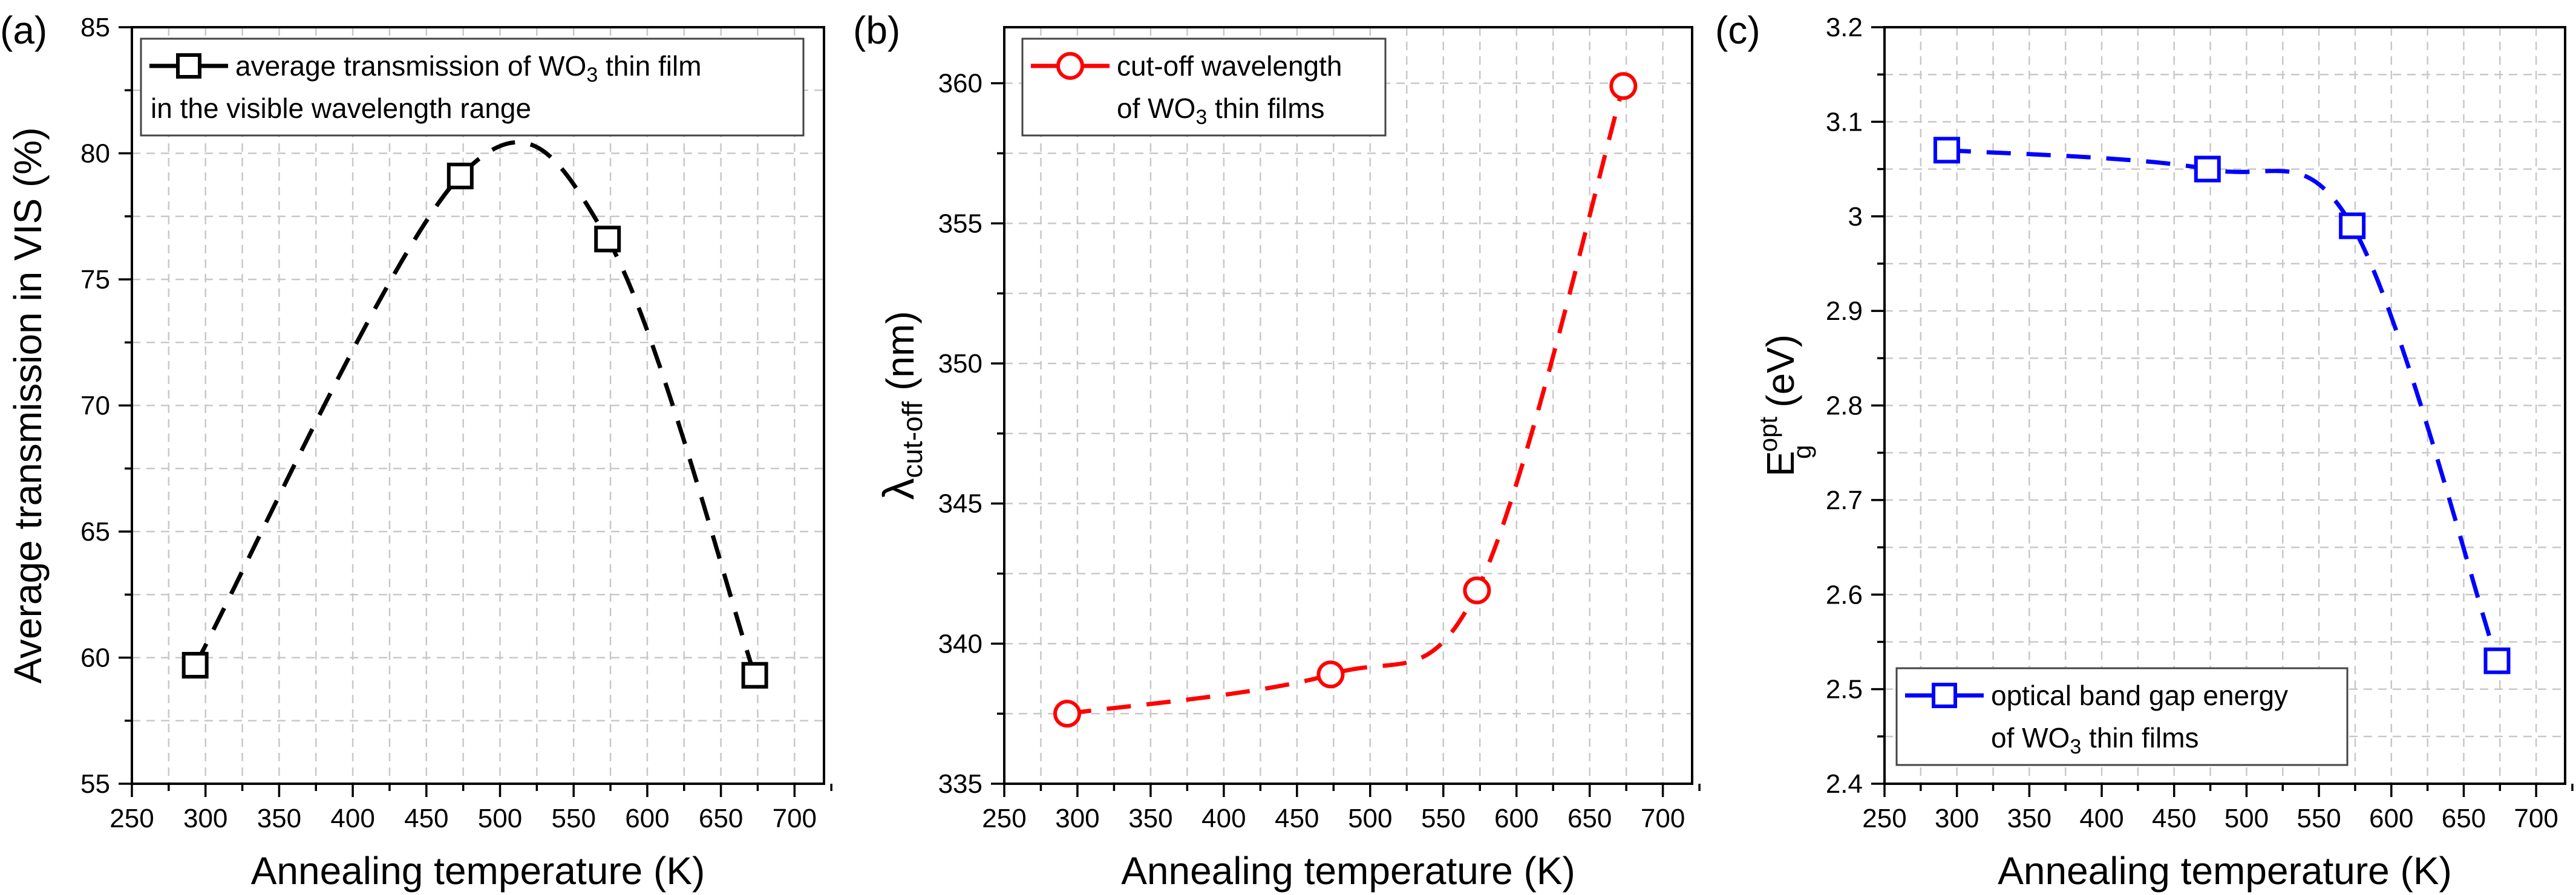 Image resolution: width=2576 pixels, height=895 pixels. Describe the element at coordinates (1785, 405) in the screenshot. I see `panel-c-y-axis-title: Eopt g (eV)` at that location.